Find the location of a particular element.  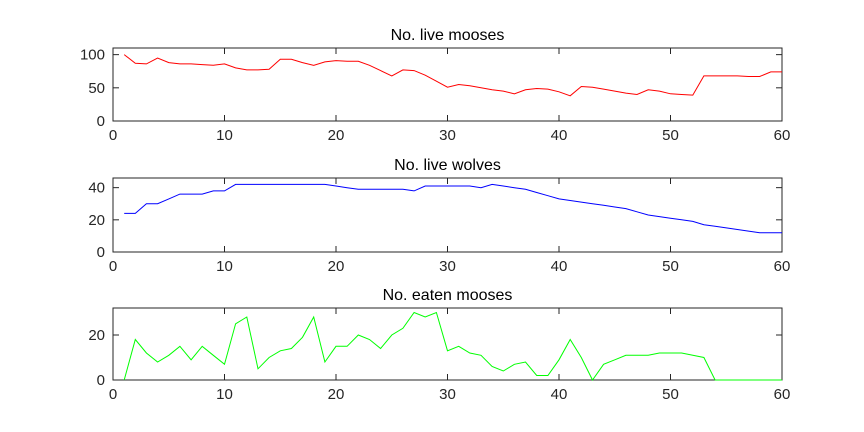

moose-eaten-x-tick-label: 30 is located at coordinates (447, 394).